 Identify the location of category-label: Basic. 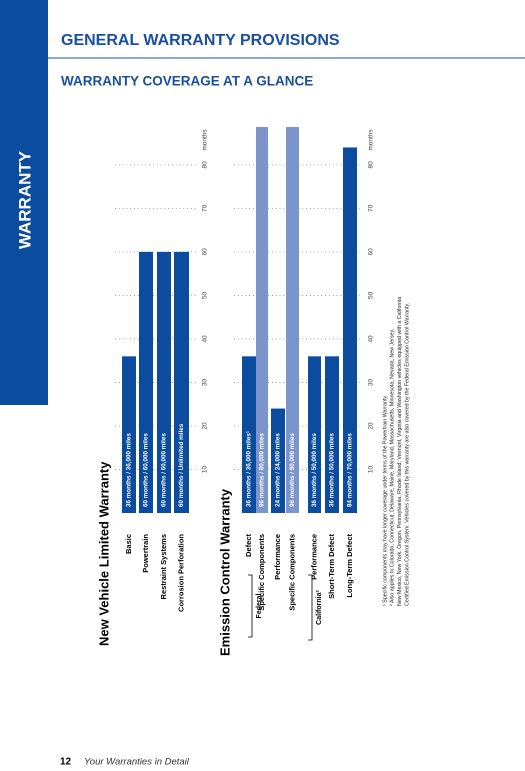
(128, 544).